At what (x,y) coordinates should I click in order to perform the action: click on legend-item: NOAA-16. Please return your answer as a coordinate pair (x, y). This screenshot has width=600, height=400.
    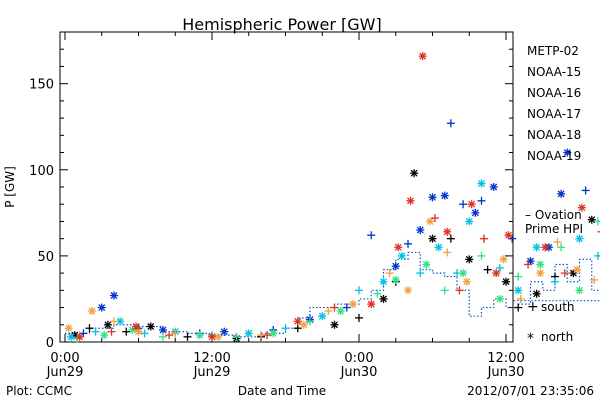
    Looking at the image, I should click on (554, 93).